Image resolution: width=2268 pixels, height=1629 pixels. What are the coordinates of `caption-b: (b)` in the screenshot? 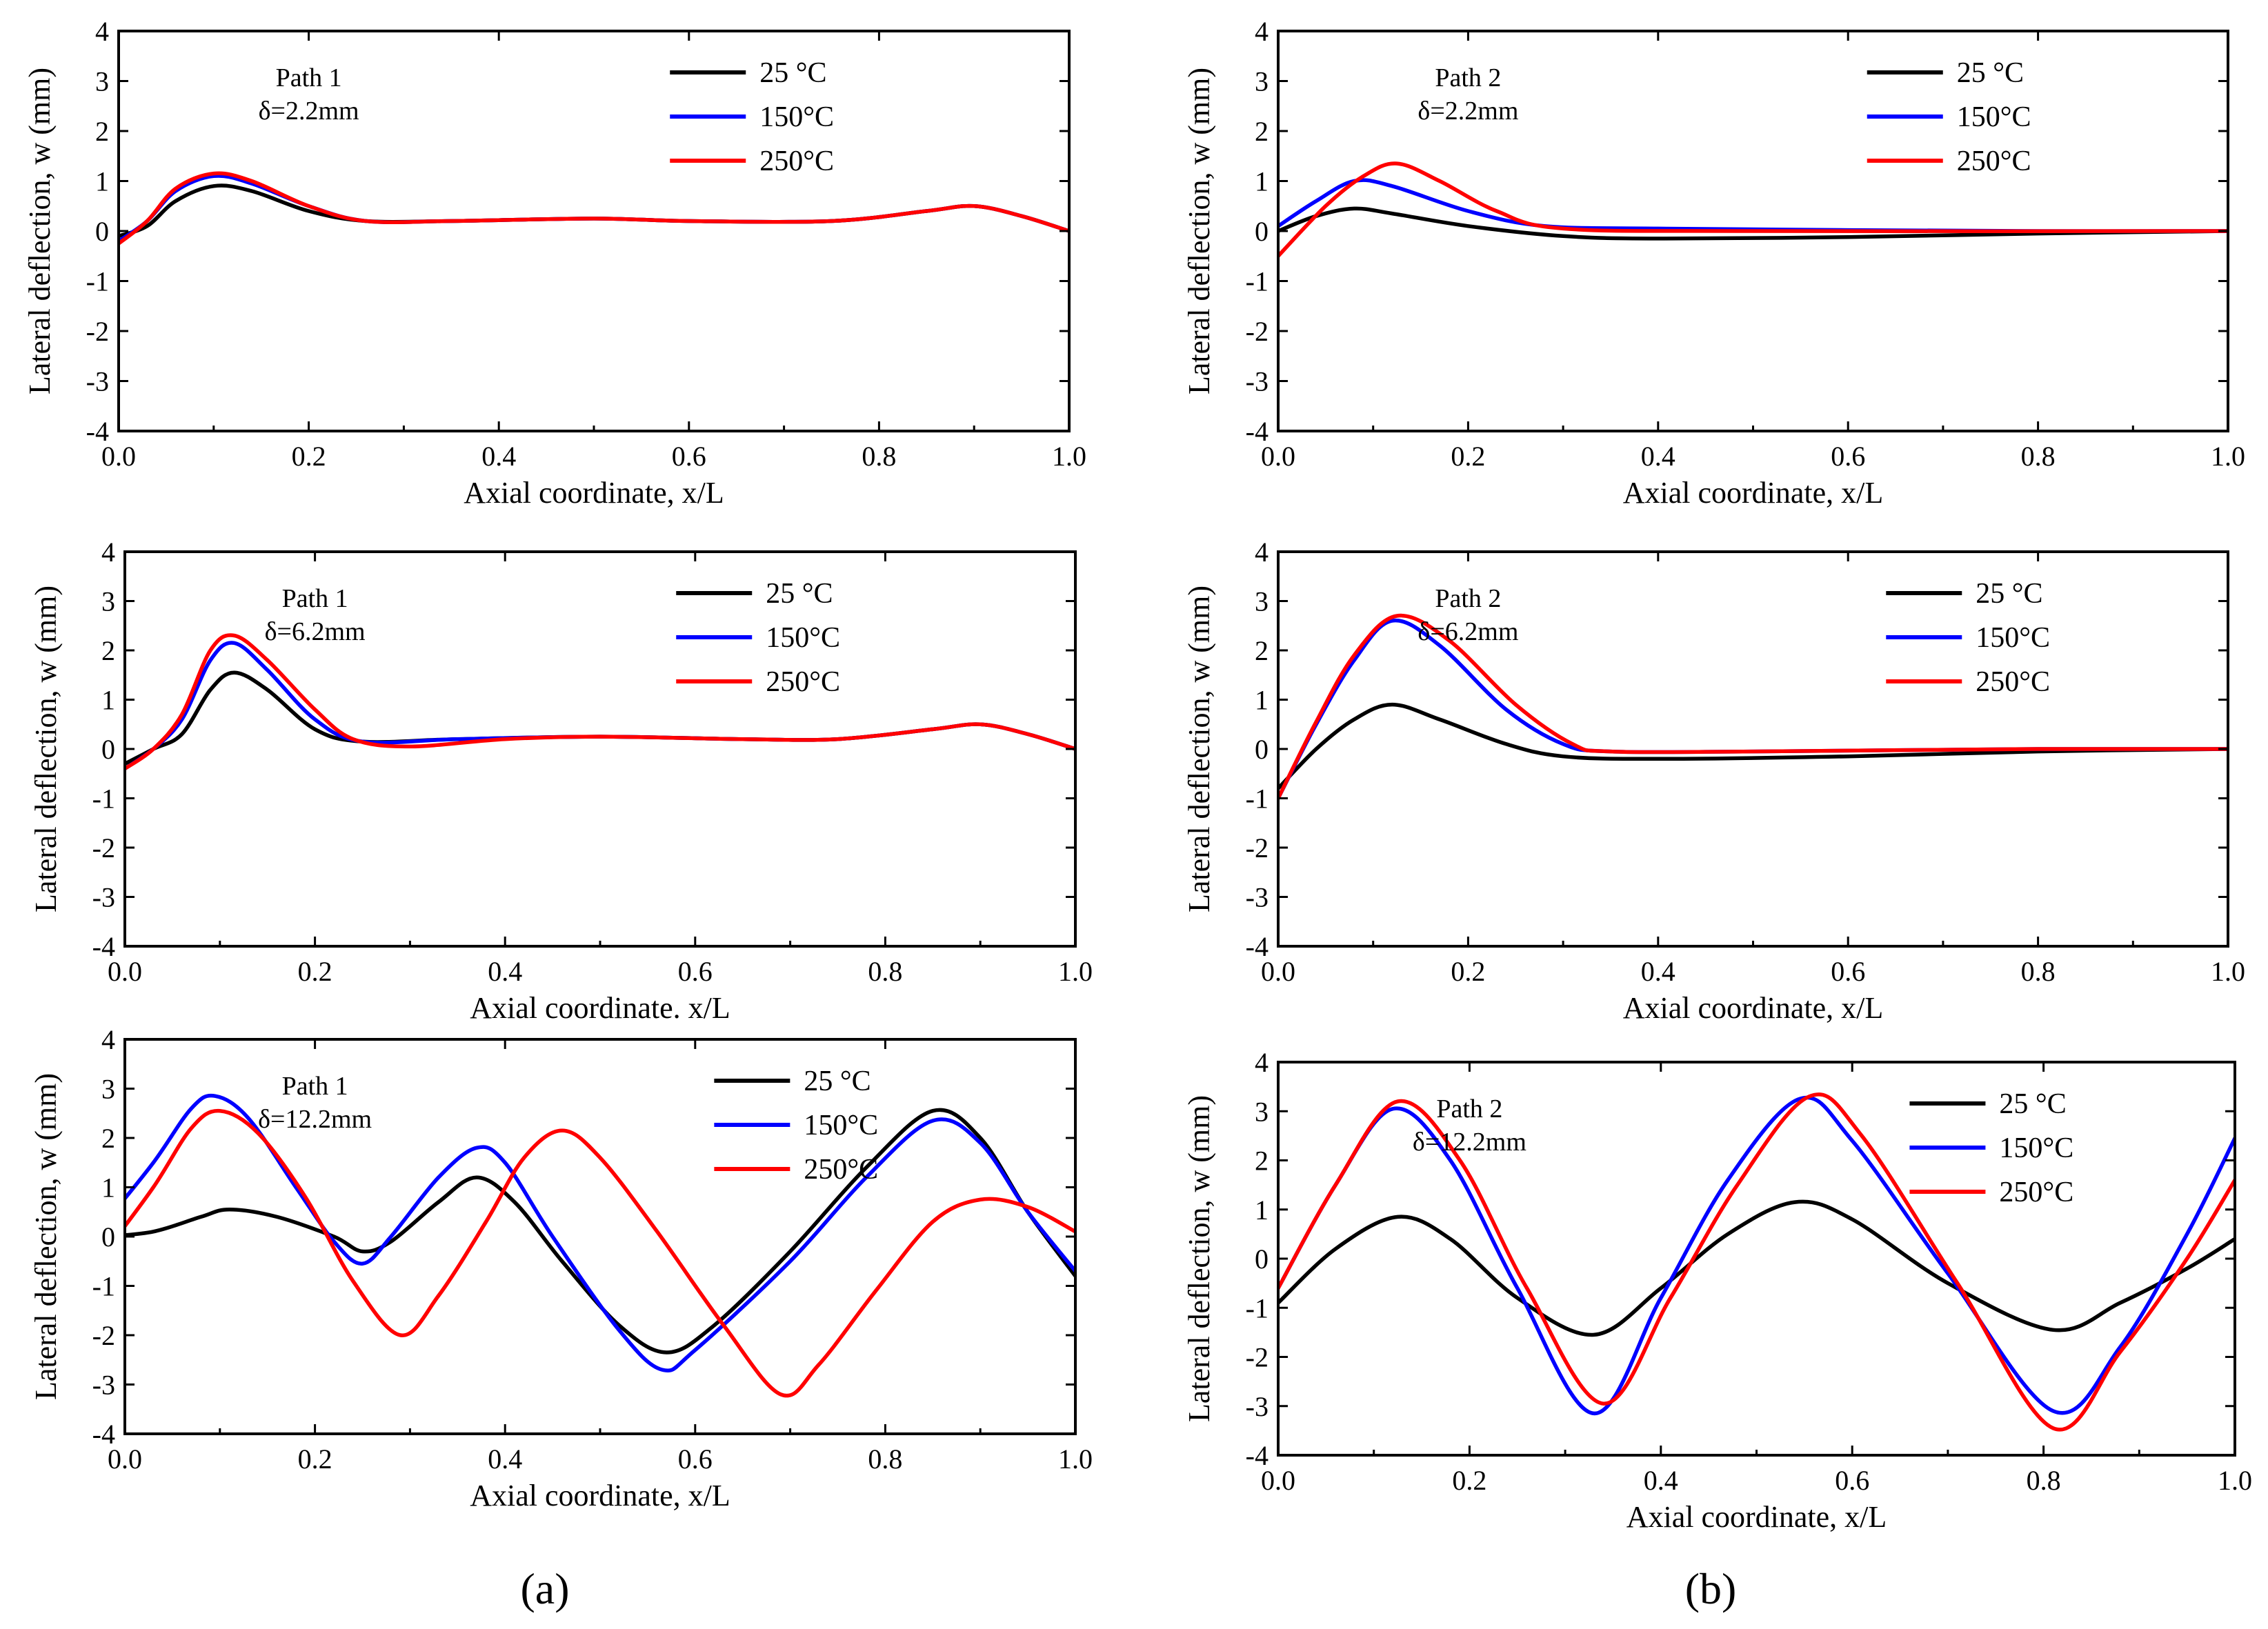 It's located at (1711, 1588).